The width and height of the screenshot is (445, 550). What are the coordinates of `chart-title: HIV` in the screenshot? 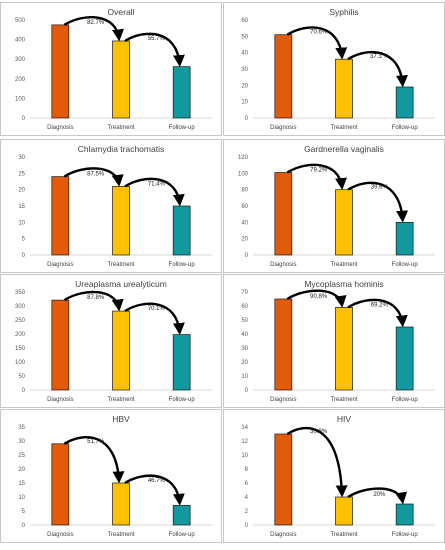 It's located at (344, 419).